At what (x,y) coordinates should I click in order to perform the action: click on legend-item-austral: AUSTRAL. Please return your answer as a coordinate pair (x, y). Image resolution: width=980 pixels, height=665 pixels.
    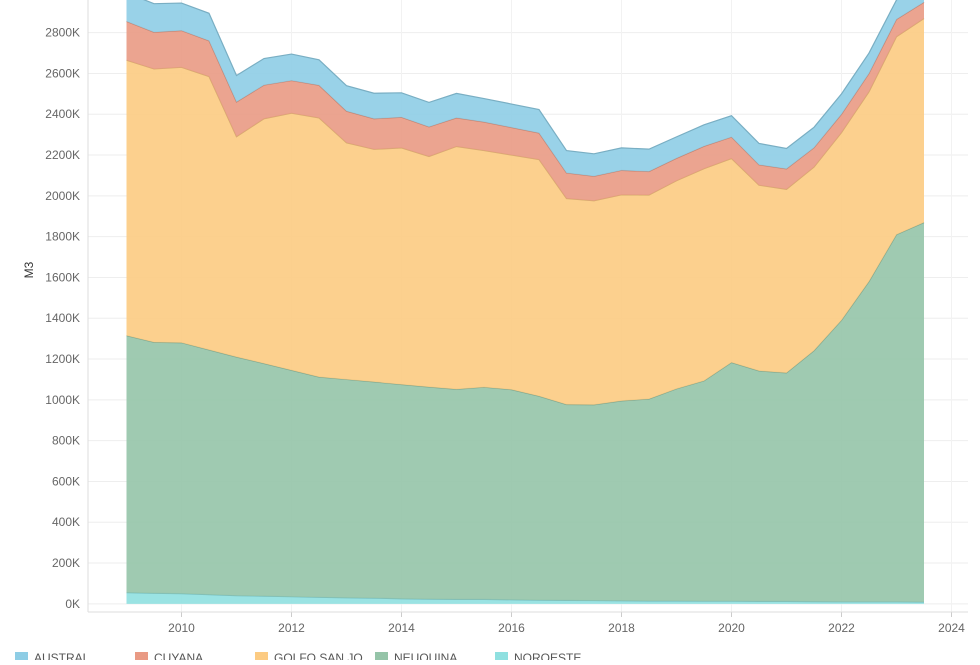
    Looking at the image, I should click on (52, 658).